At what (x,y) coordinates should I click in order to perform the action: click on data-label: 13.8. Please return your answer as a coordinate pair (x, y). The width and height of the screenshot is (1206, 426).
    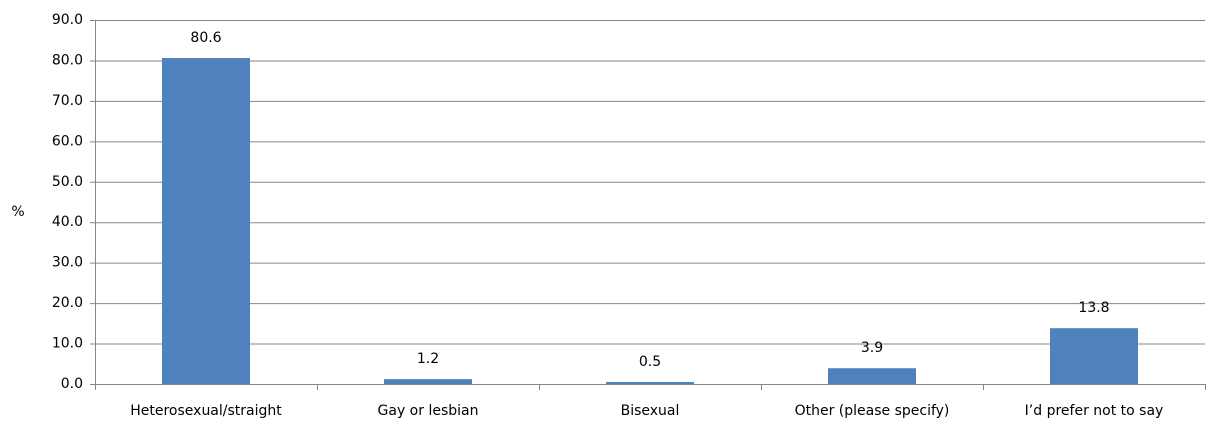
    Looking at the image, I should click on (1093, 308).